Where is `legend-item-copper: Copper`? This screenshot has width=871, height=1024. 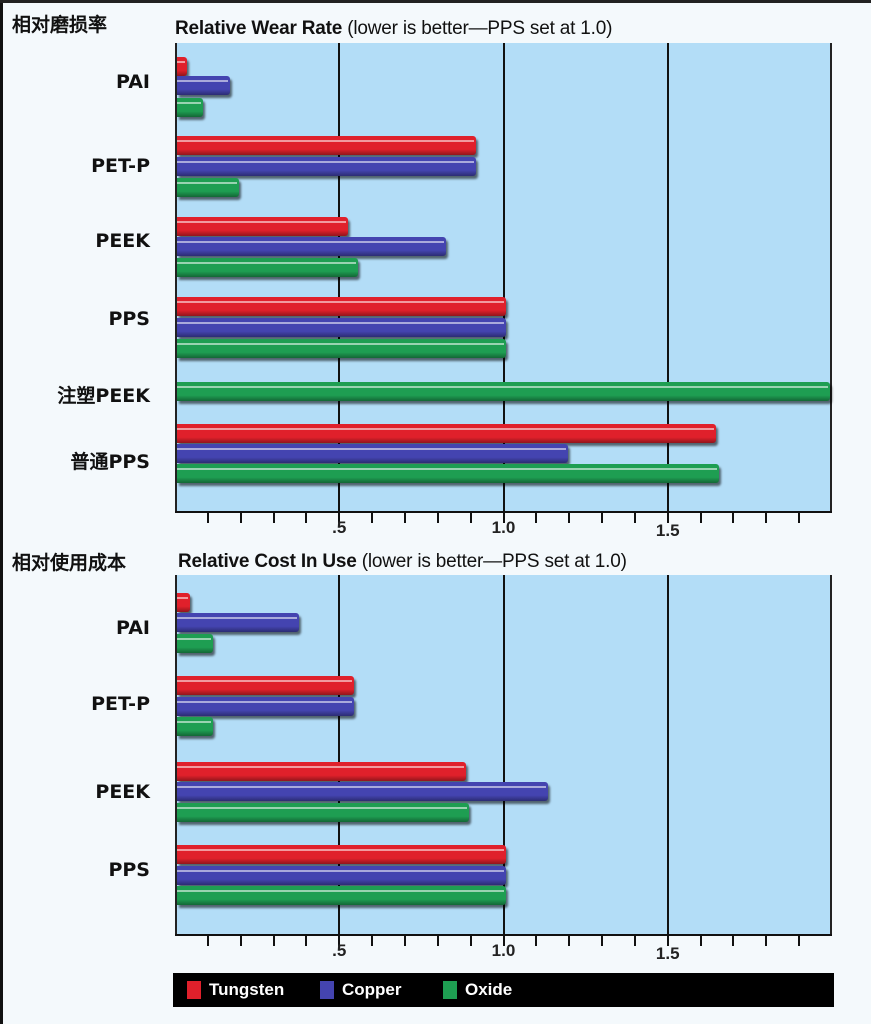 legend-item-copper: Copper is located at coordinates (361, 990).